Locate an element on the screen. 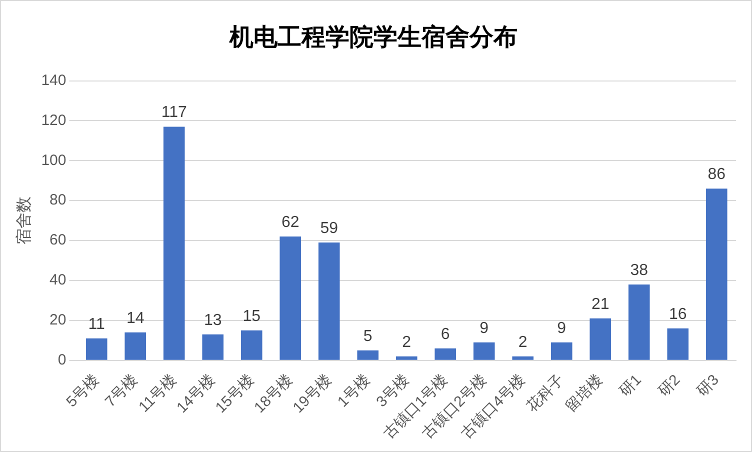 This screenshot has height=452, width=752. data-label: 5 is located at coordinates (367, 336).